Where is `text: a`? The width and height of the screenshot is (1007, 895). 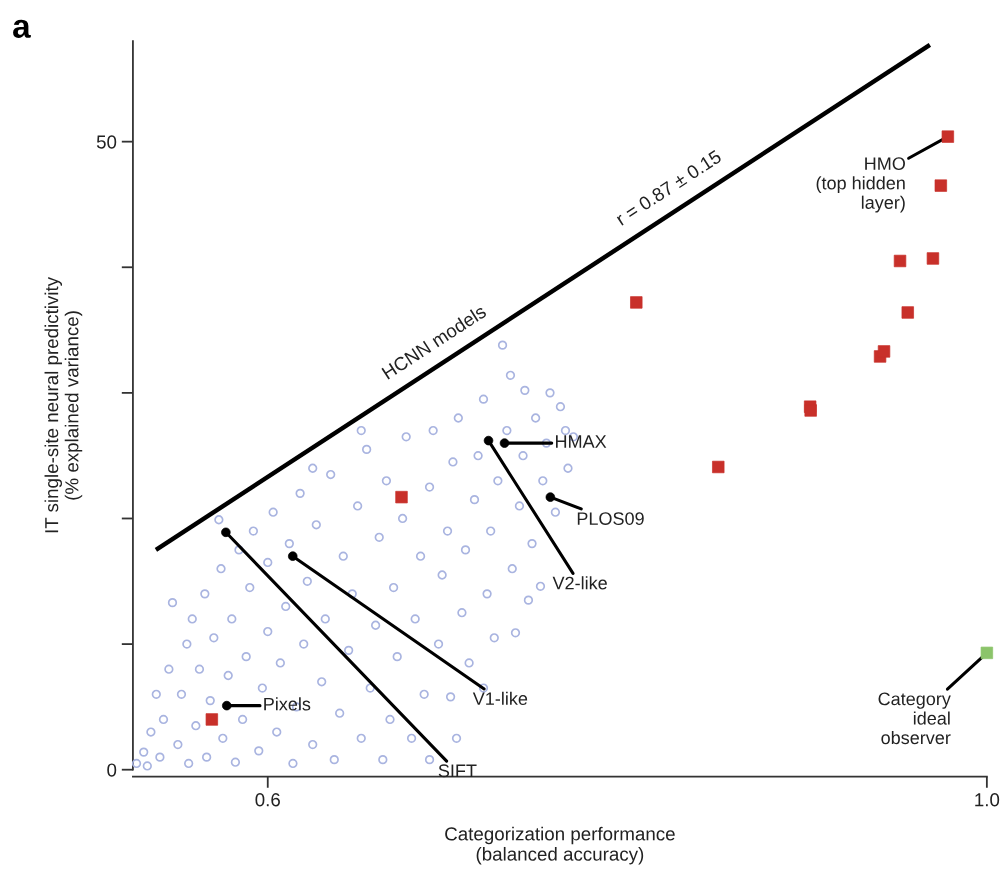
text: a is located at coordinates (22, 28).